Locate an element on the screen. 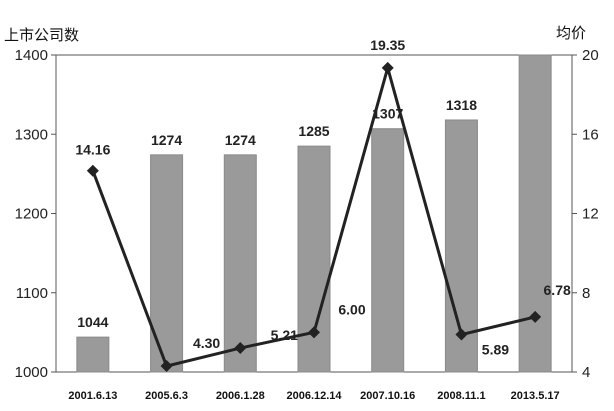 The width and height of the screenshot is (614, 411). right-tick-label: 4 is located at coordinates (586, 372).